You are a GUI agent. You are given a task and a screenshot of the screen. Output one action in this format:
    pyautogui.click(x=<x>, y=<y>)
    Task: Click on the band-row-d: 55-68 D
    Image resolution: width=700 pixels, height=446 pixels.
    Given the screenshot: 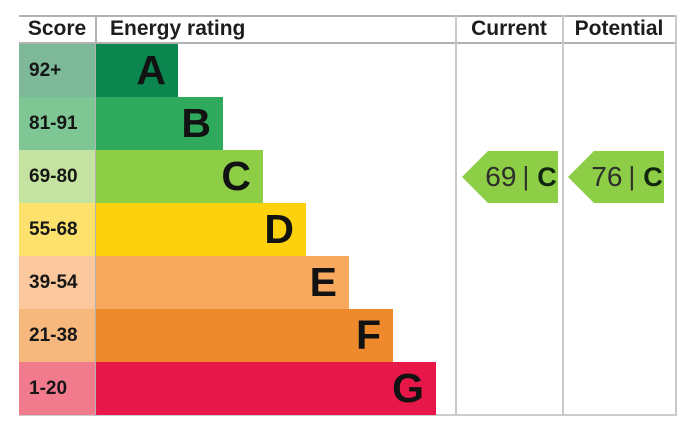 What is the action you would take?
    pyautogui.click(x=348, y=229)
    